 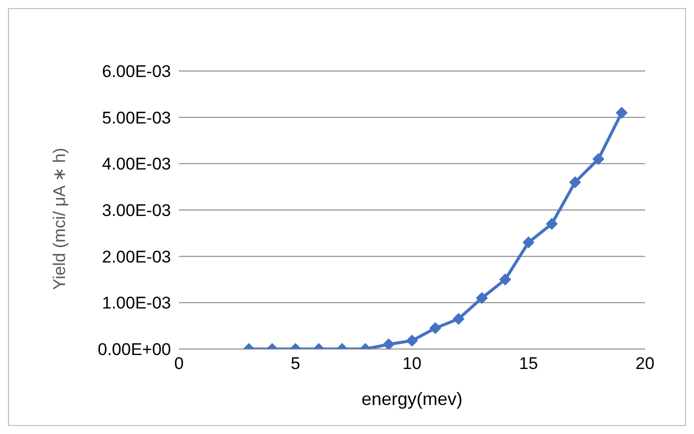 I want to click on y-axis-title: Yield (mci/ μA ∗ h), so click(x=60, y=219).